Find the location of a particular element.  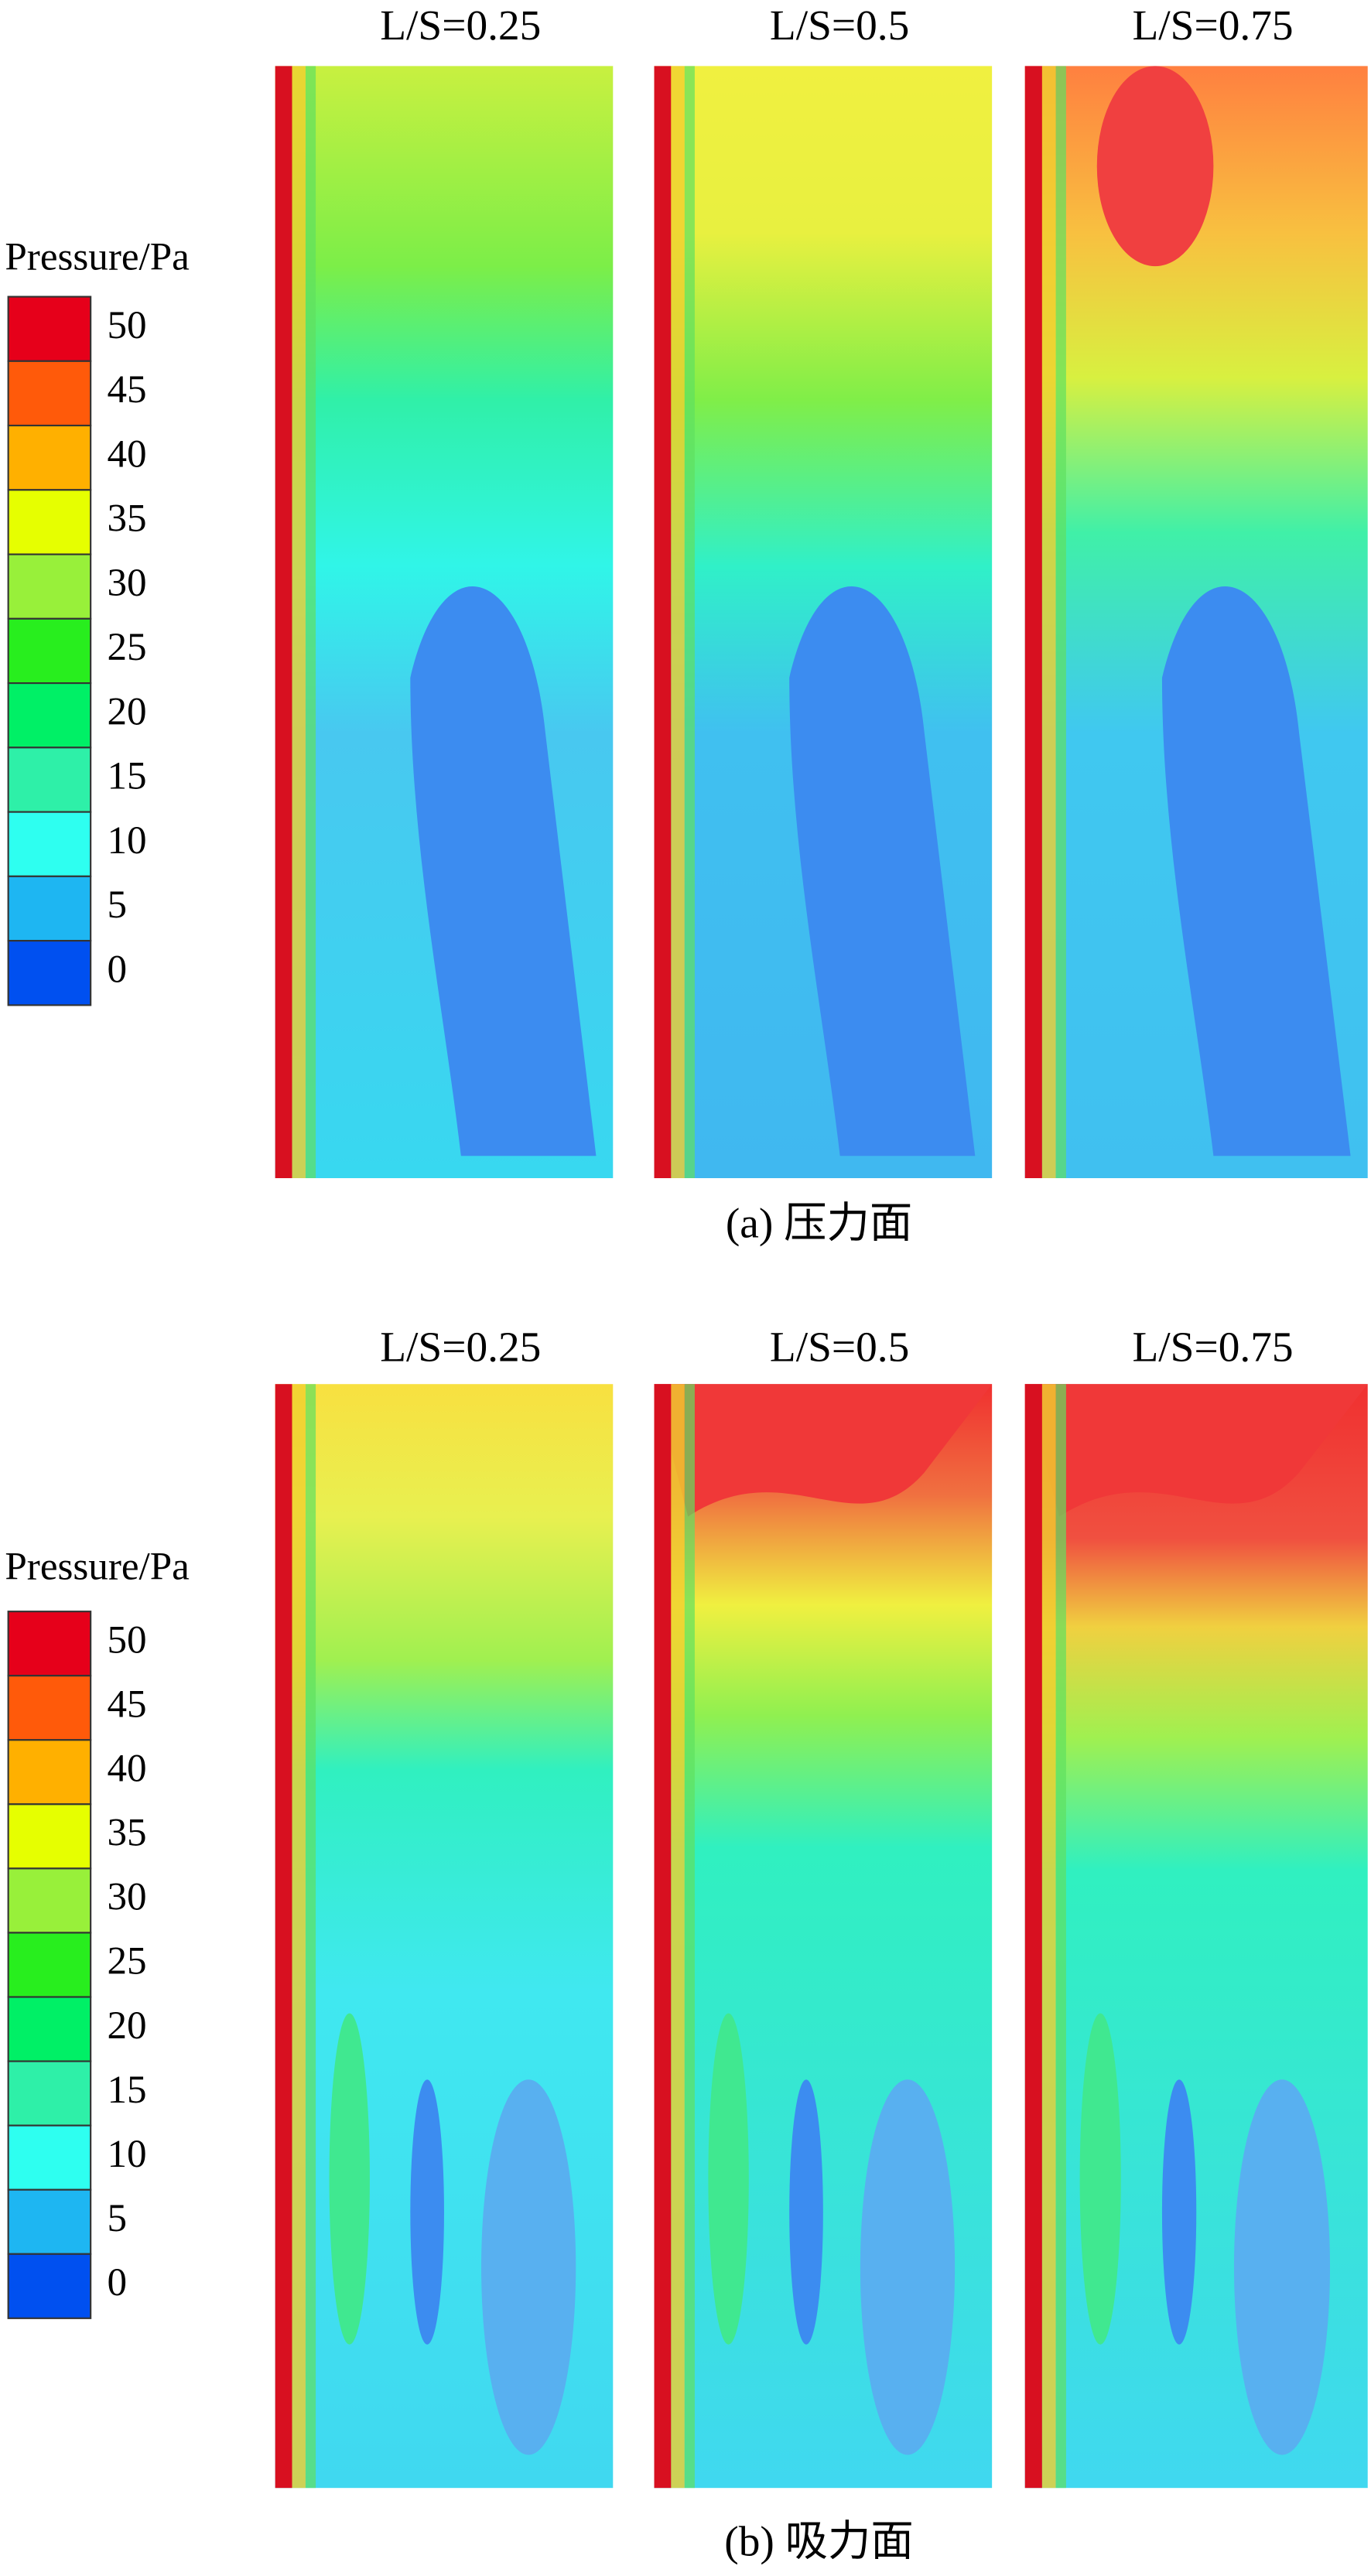

panel-caption: (b) 吸力面 is located at coordinates (818, 2540).